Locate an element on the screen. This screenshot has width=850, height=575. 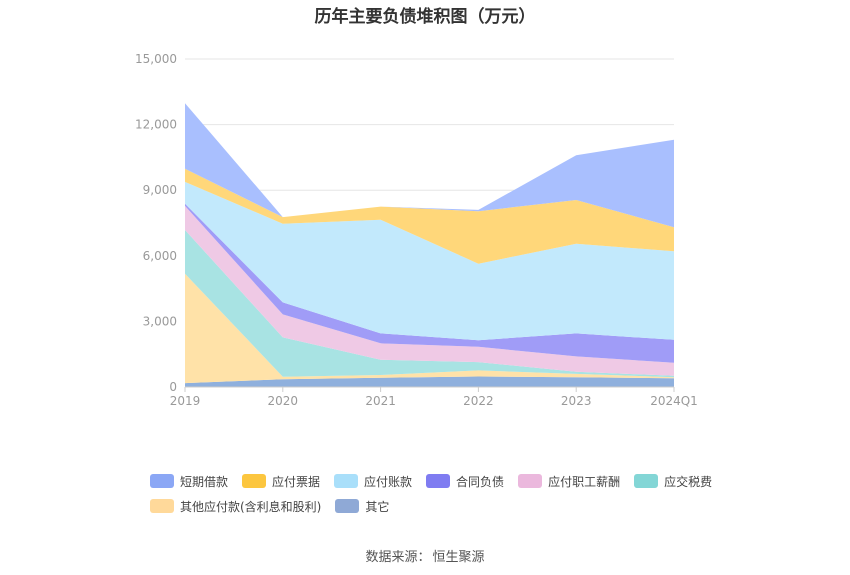
y-tick-label: 9,000 is located at coordinates (160, 190).